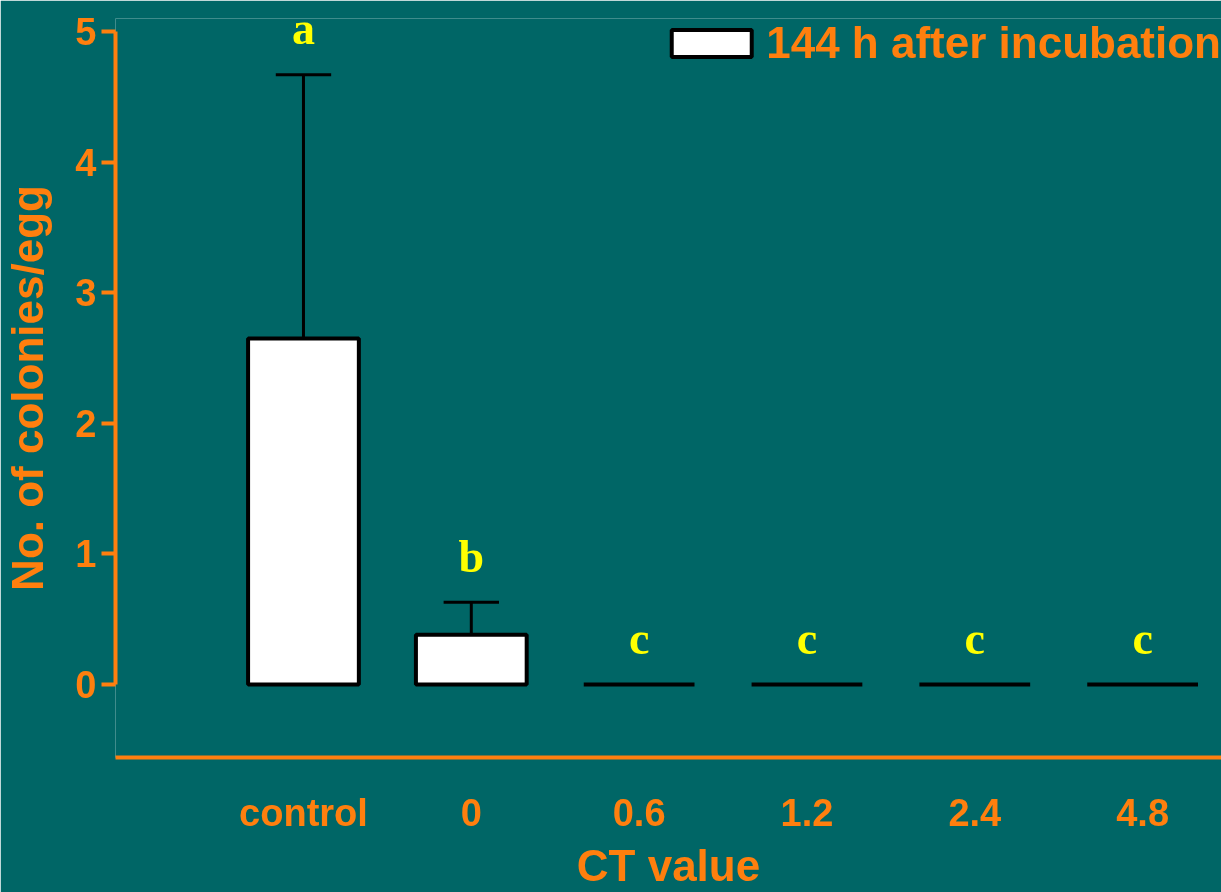 Image resolution: width=1221 pixels, height=892 pixels. Describe the element at coordinates (668, 865) in the screenshot. I see `x-axis-title: CT value` at that location.